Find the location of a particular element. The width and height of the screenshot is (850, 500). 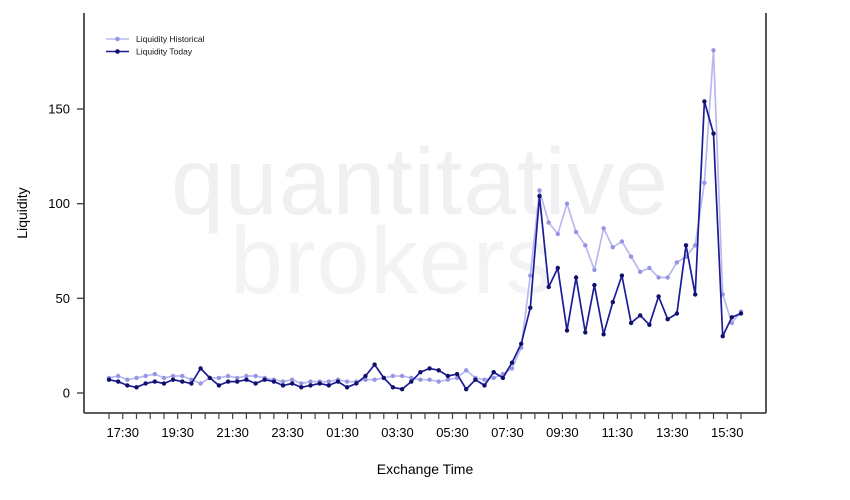

legend-item-today: Liquidity Today is located at coordinates (149, 52).